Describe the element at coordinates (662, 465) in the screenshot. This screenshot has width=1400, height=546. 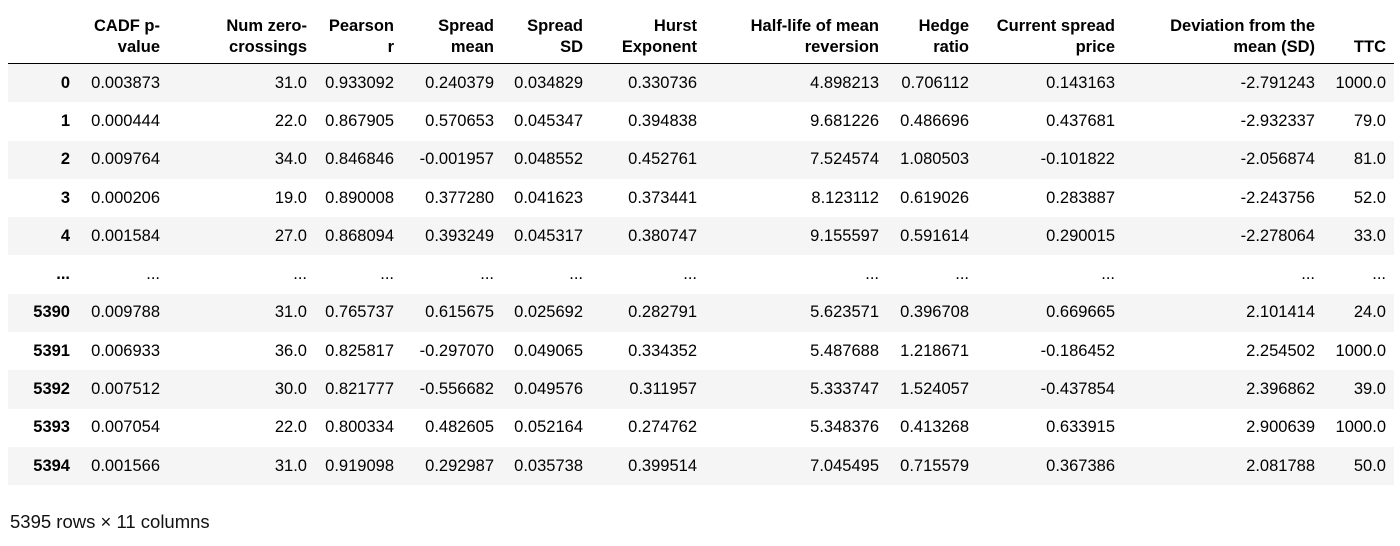
I see `table-cell: 0.399514` at that location.